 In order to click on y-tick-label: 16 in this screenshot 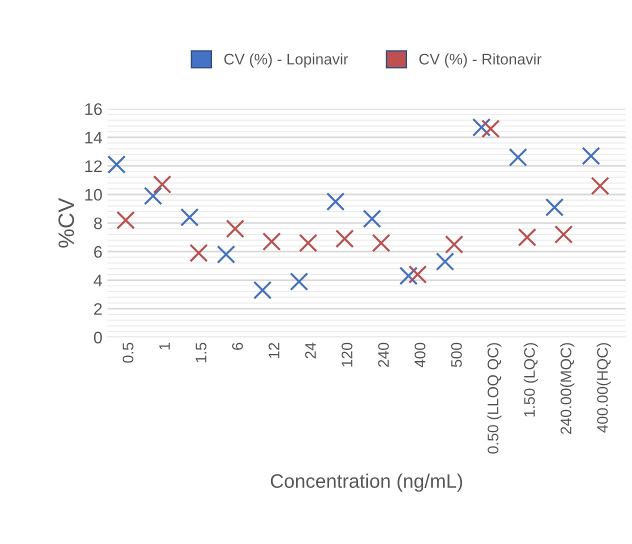, I will do `click(93, 109)`.